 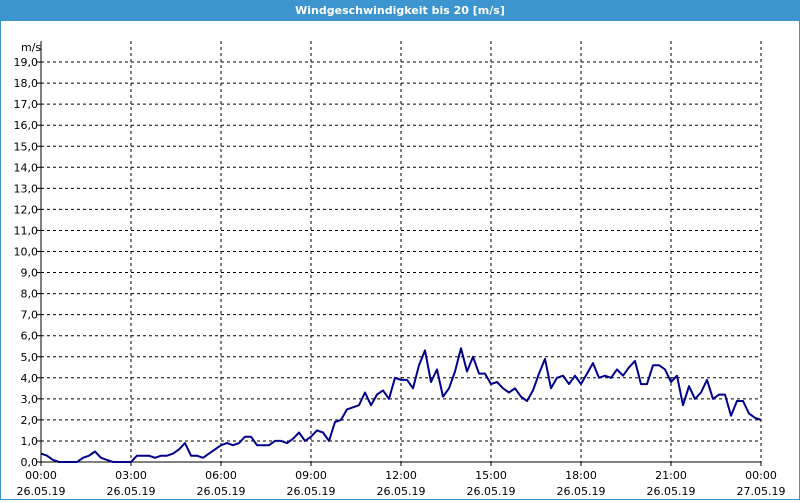 I want to click on y-tick-label: 5,0, so click(x=30, y=357).